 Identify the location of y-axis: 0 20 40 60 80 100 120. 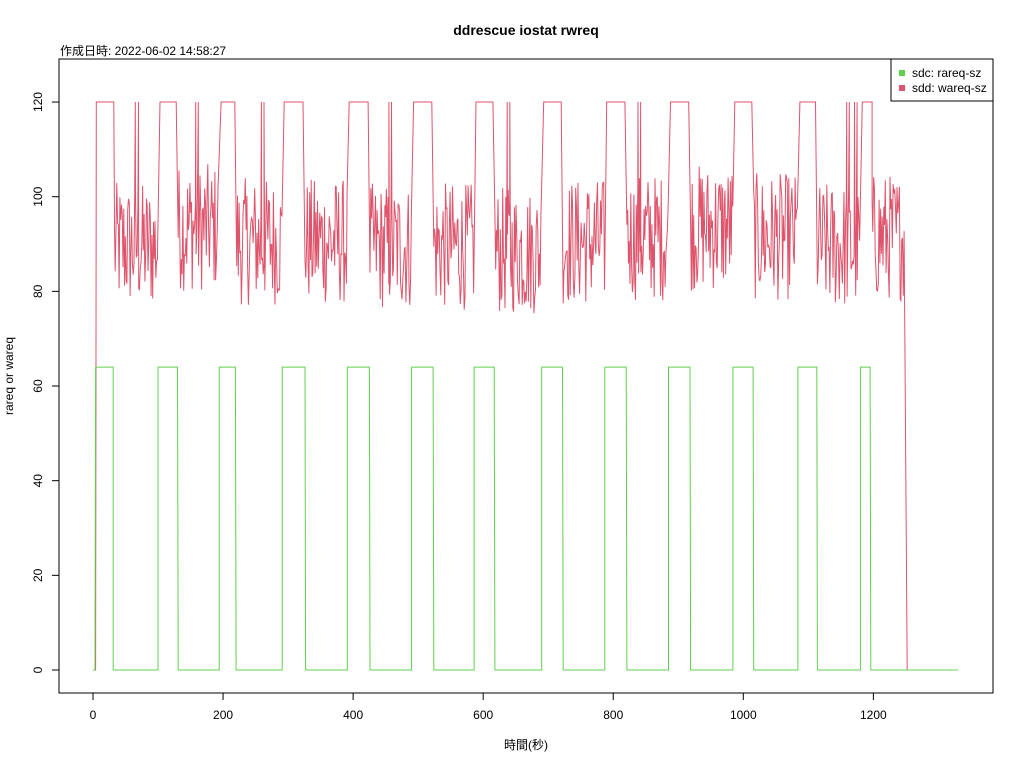
(45, 382).